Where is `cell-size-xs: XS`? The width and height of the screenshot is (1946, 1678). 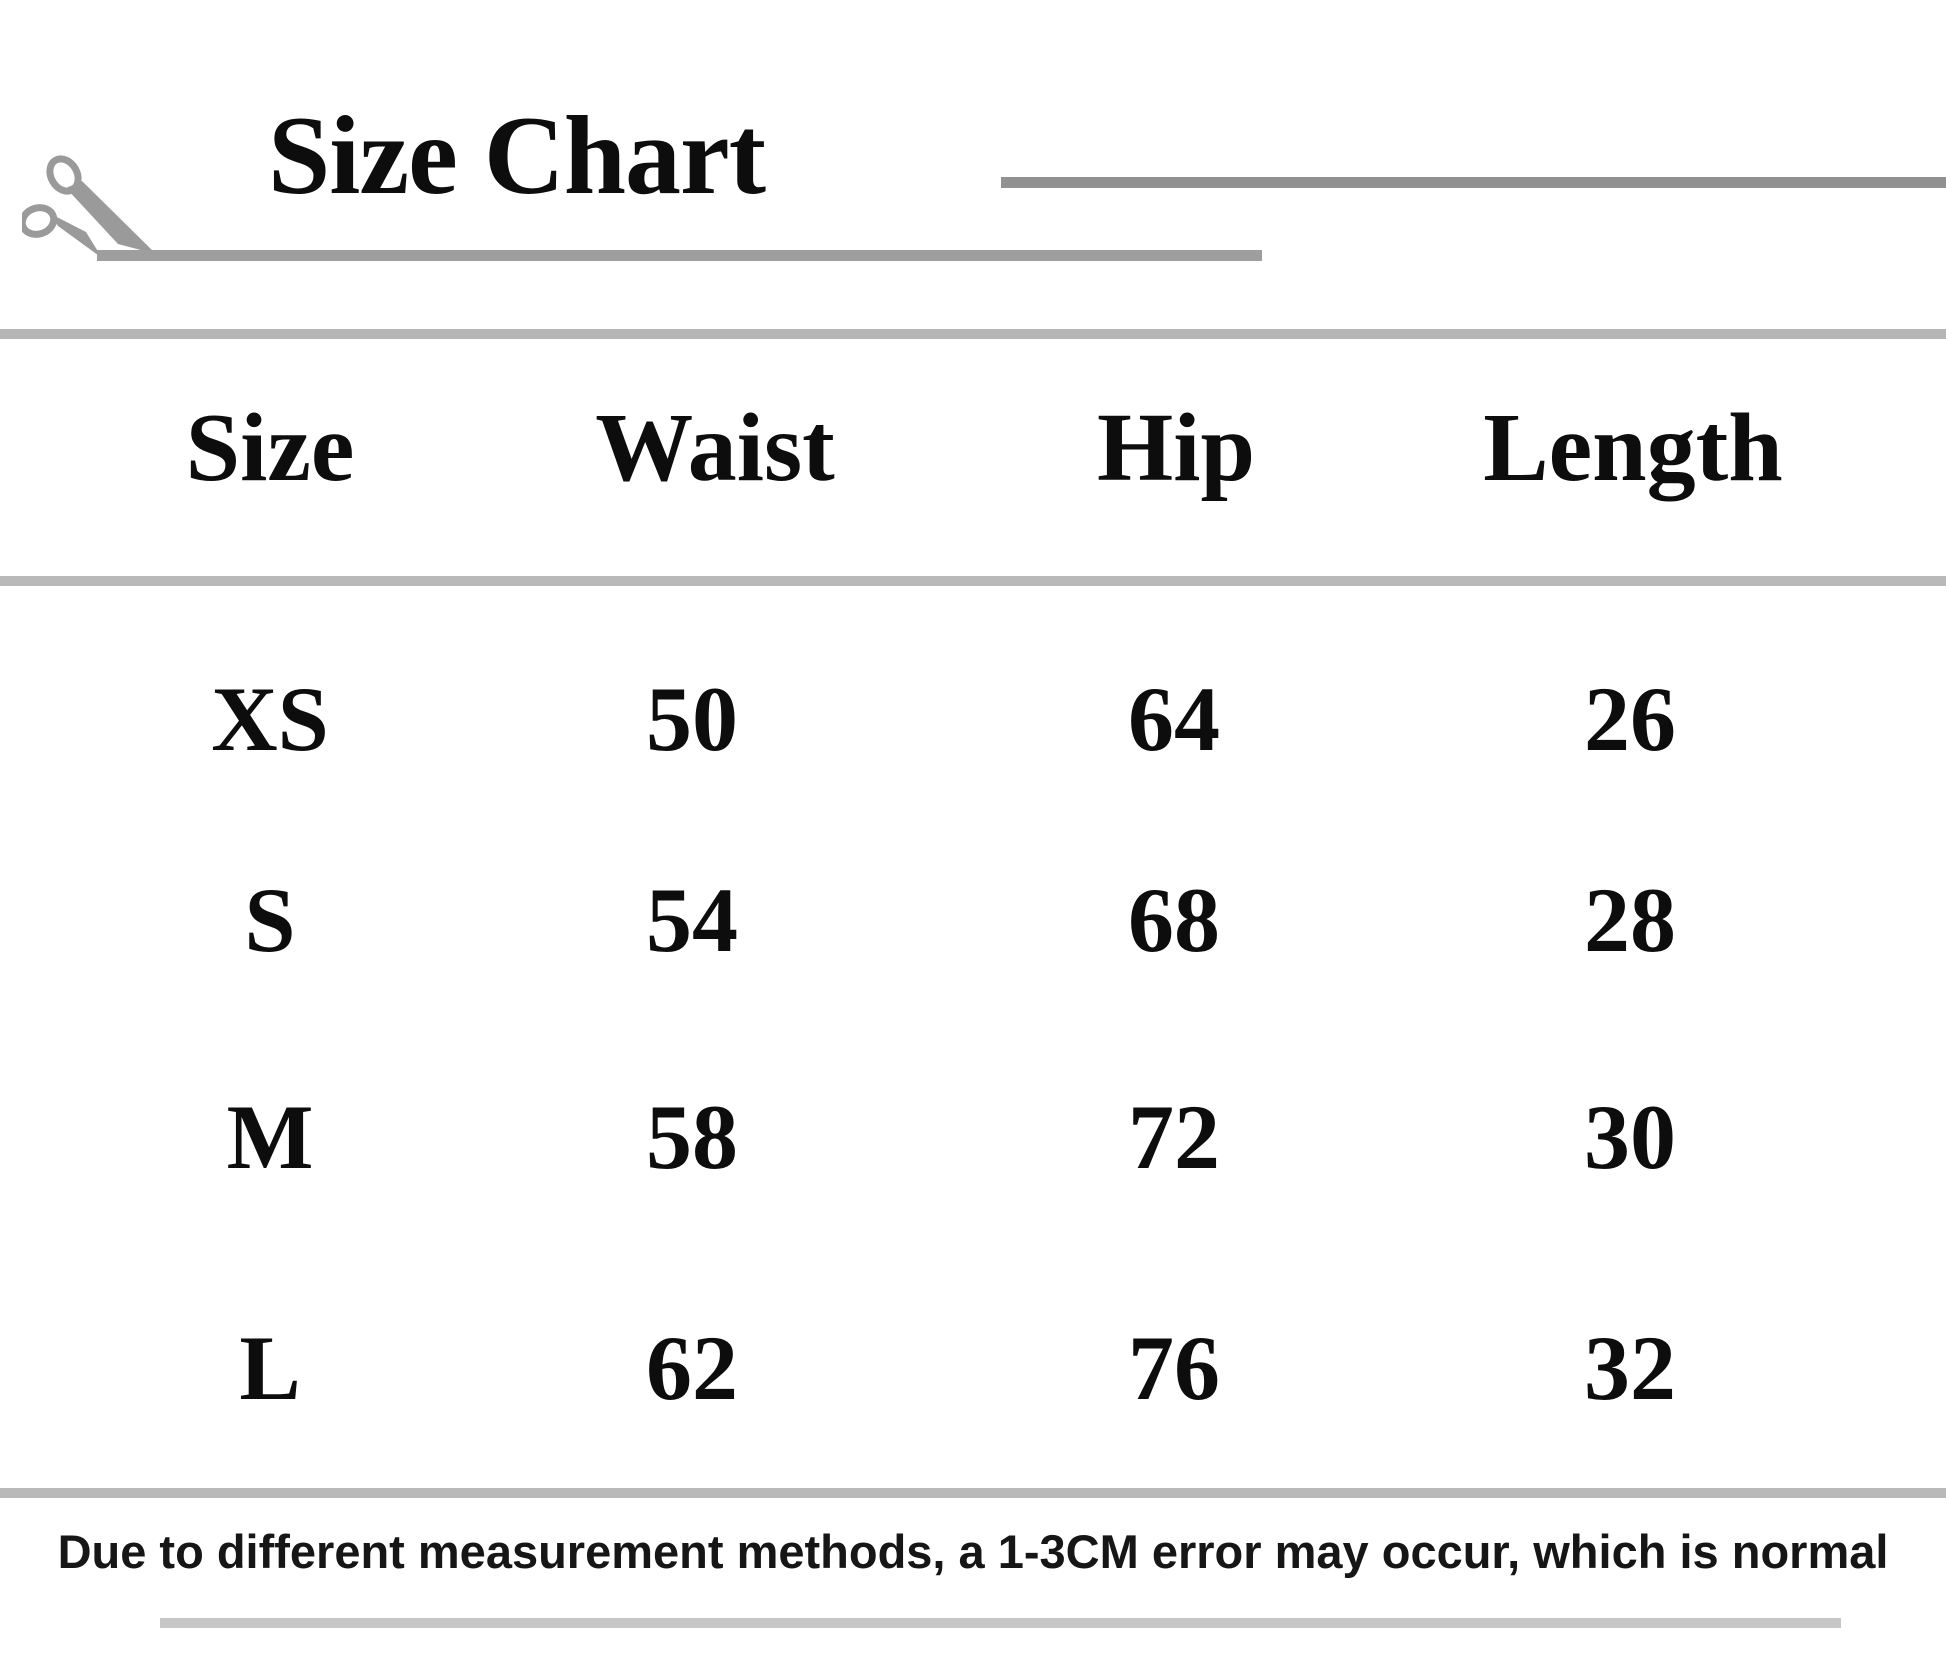 cell-size-xs: XS is located at coordinates (270, 719).